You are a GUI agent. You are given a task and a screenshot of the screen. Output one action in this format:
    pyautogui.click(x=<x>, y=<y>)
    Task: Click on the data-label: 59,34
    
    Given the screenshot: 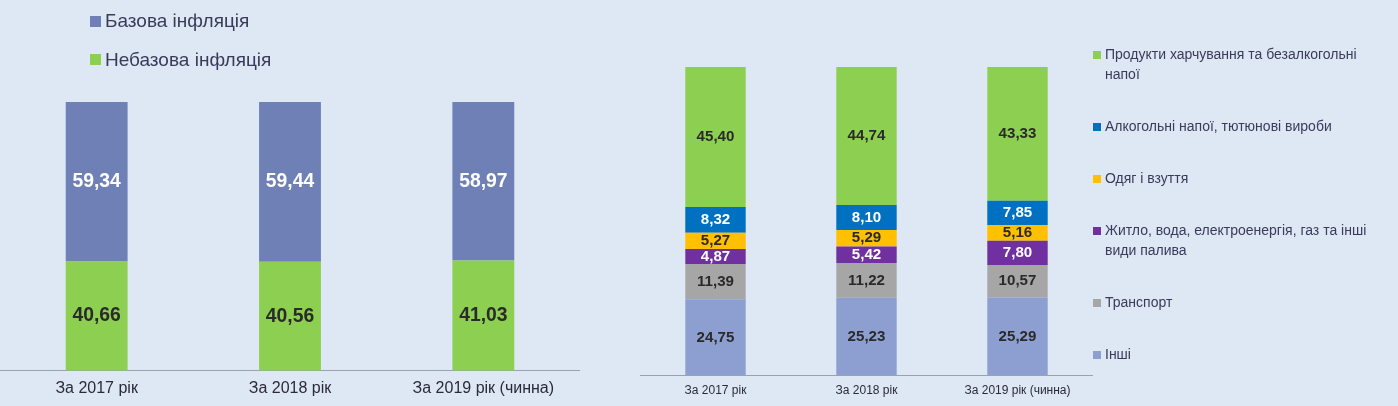 What is the action you would take?
    pyautogui.click(x=97, y=181)
    